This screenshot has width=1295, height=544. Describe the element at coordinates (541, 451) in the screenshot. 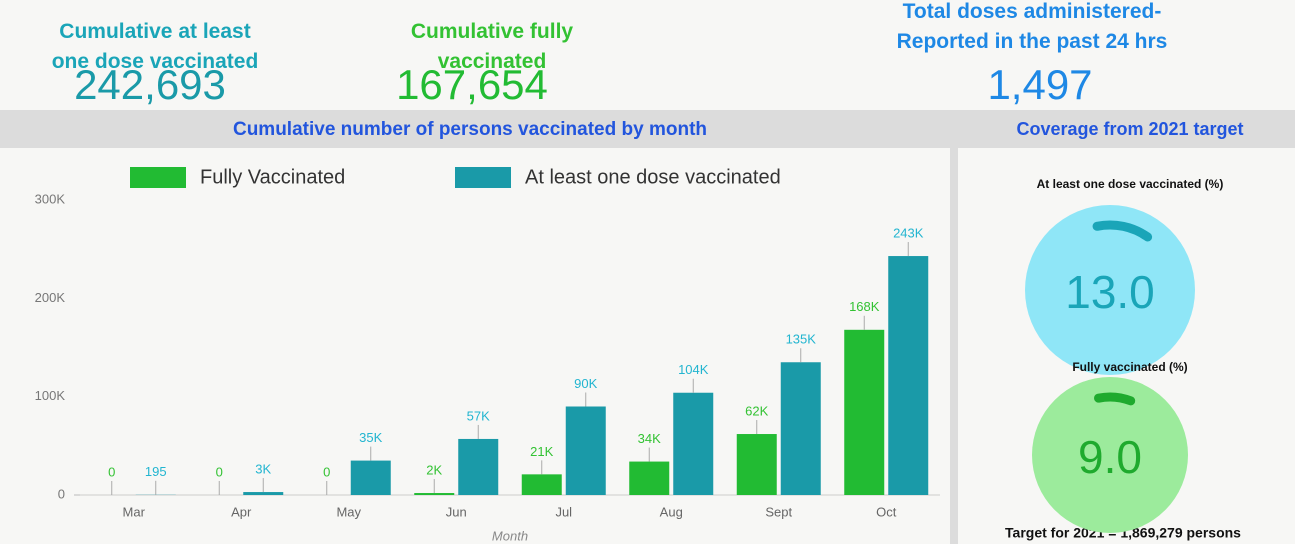

I see `data-label: 21K` at that location.